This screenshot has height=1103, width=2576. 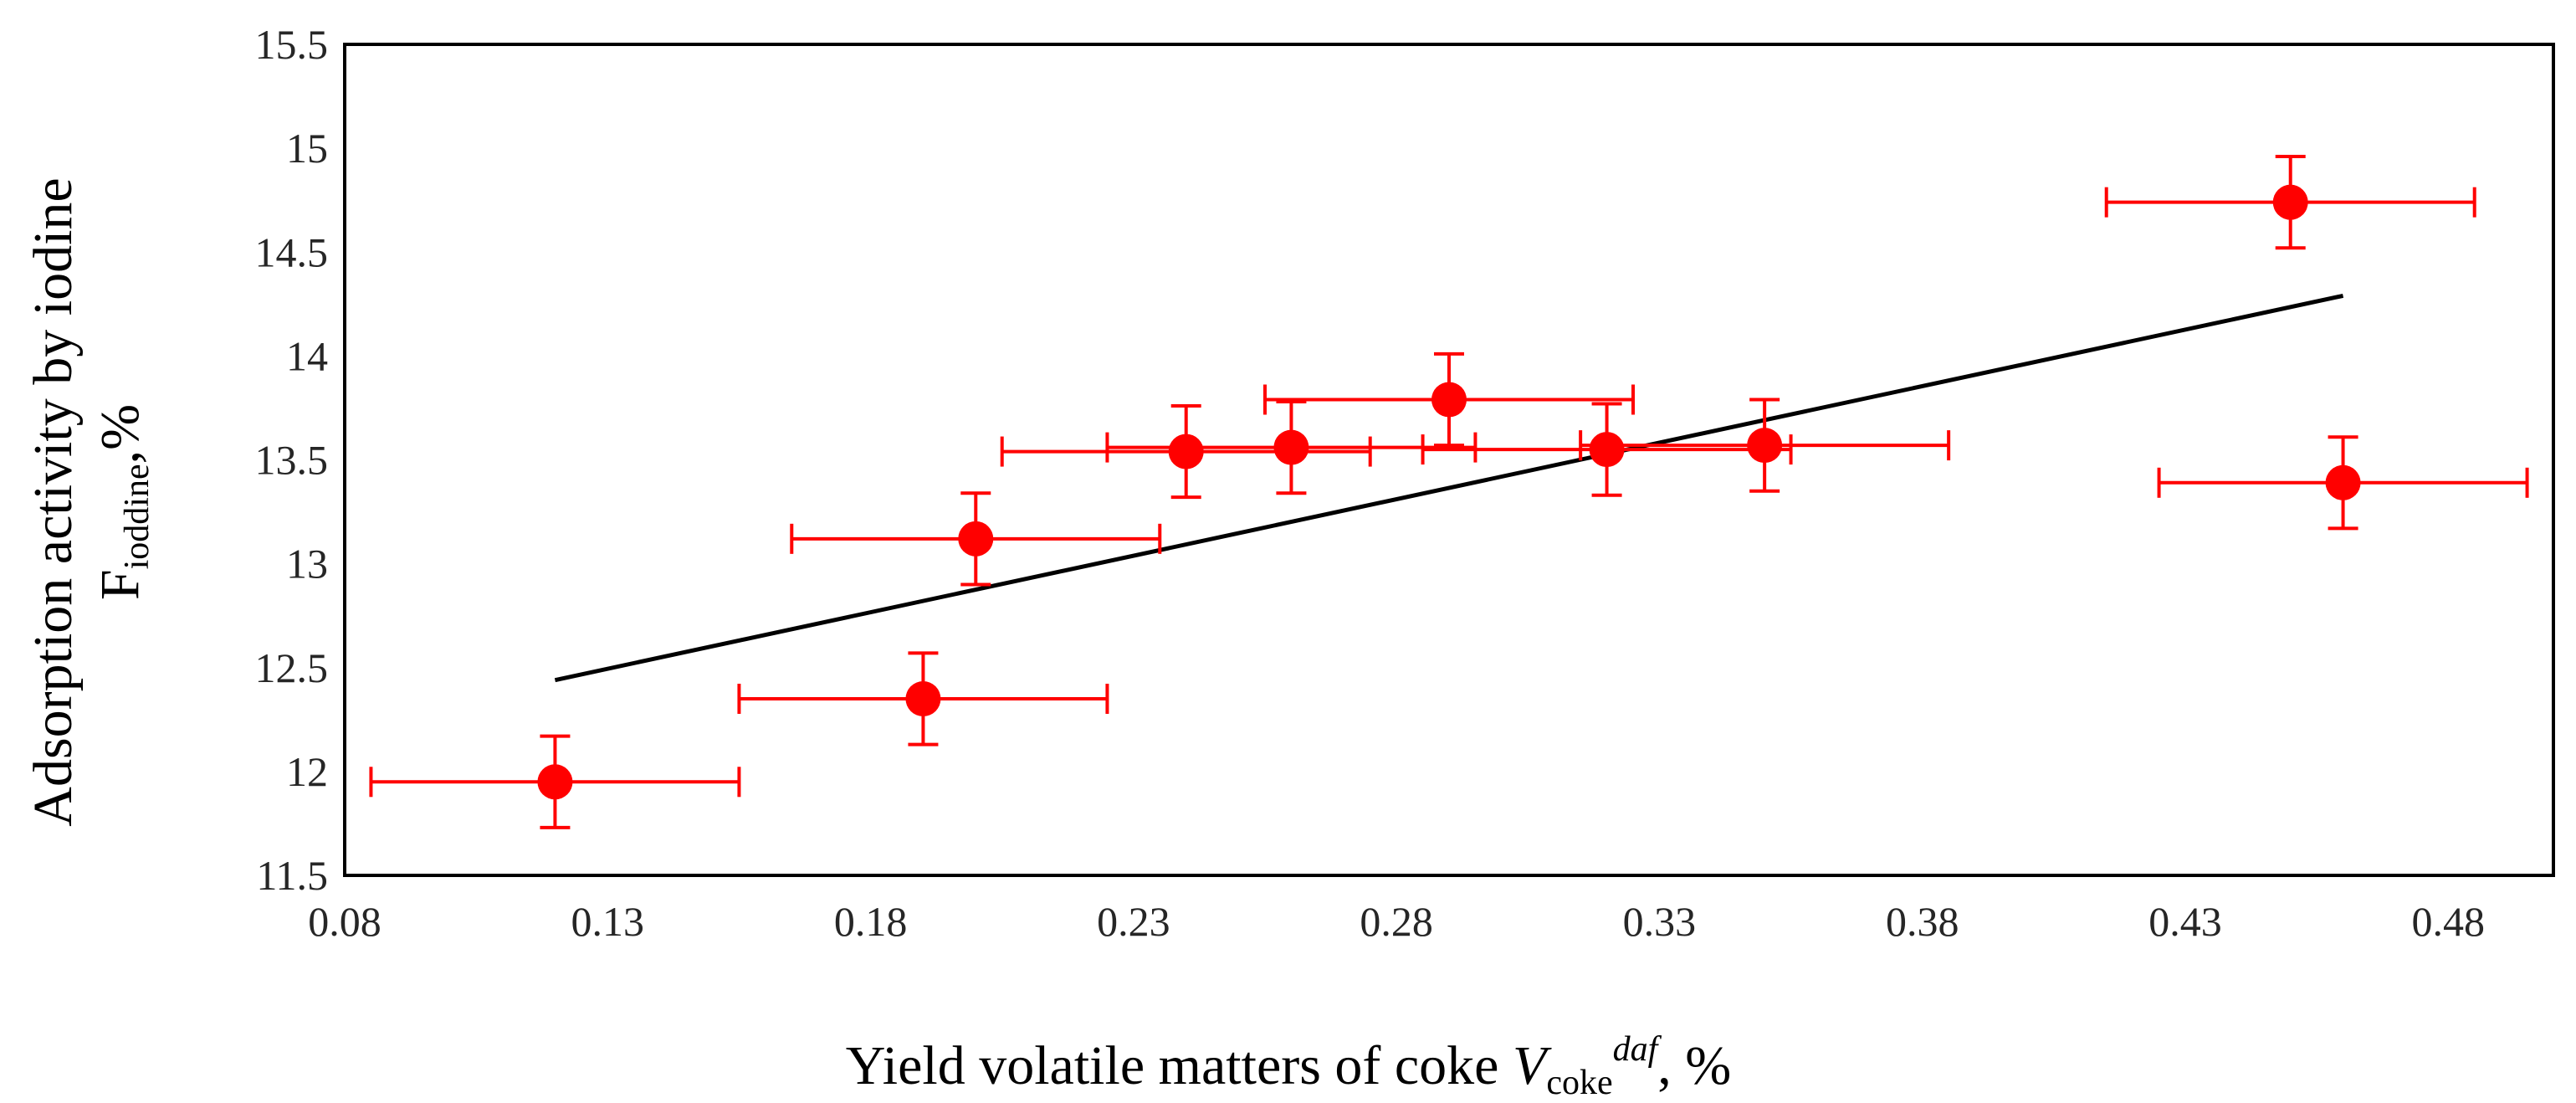 I want to click on y-axis-label-subscript: ioddine, so click(x=137, y=516).